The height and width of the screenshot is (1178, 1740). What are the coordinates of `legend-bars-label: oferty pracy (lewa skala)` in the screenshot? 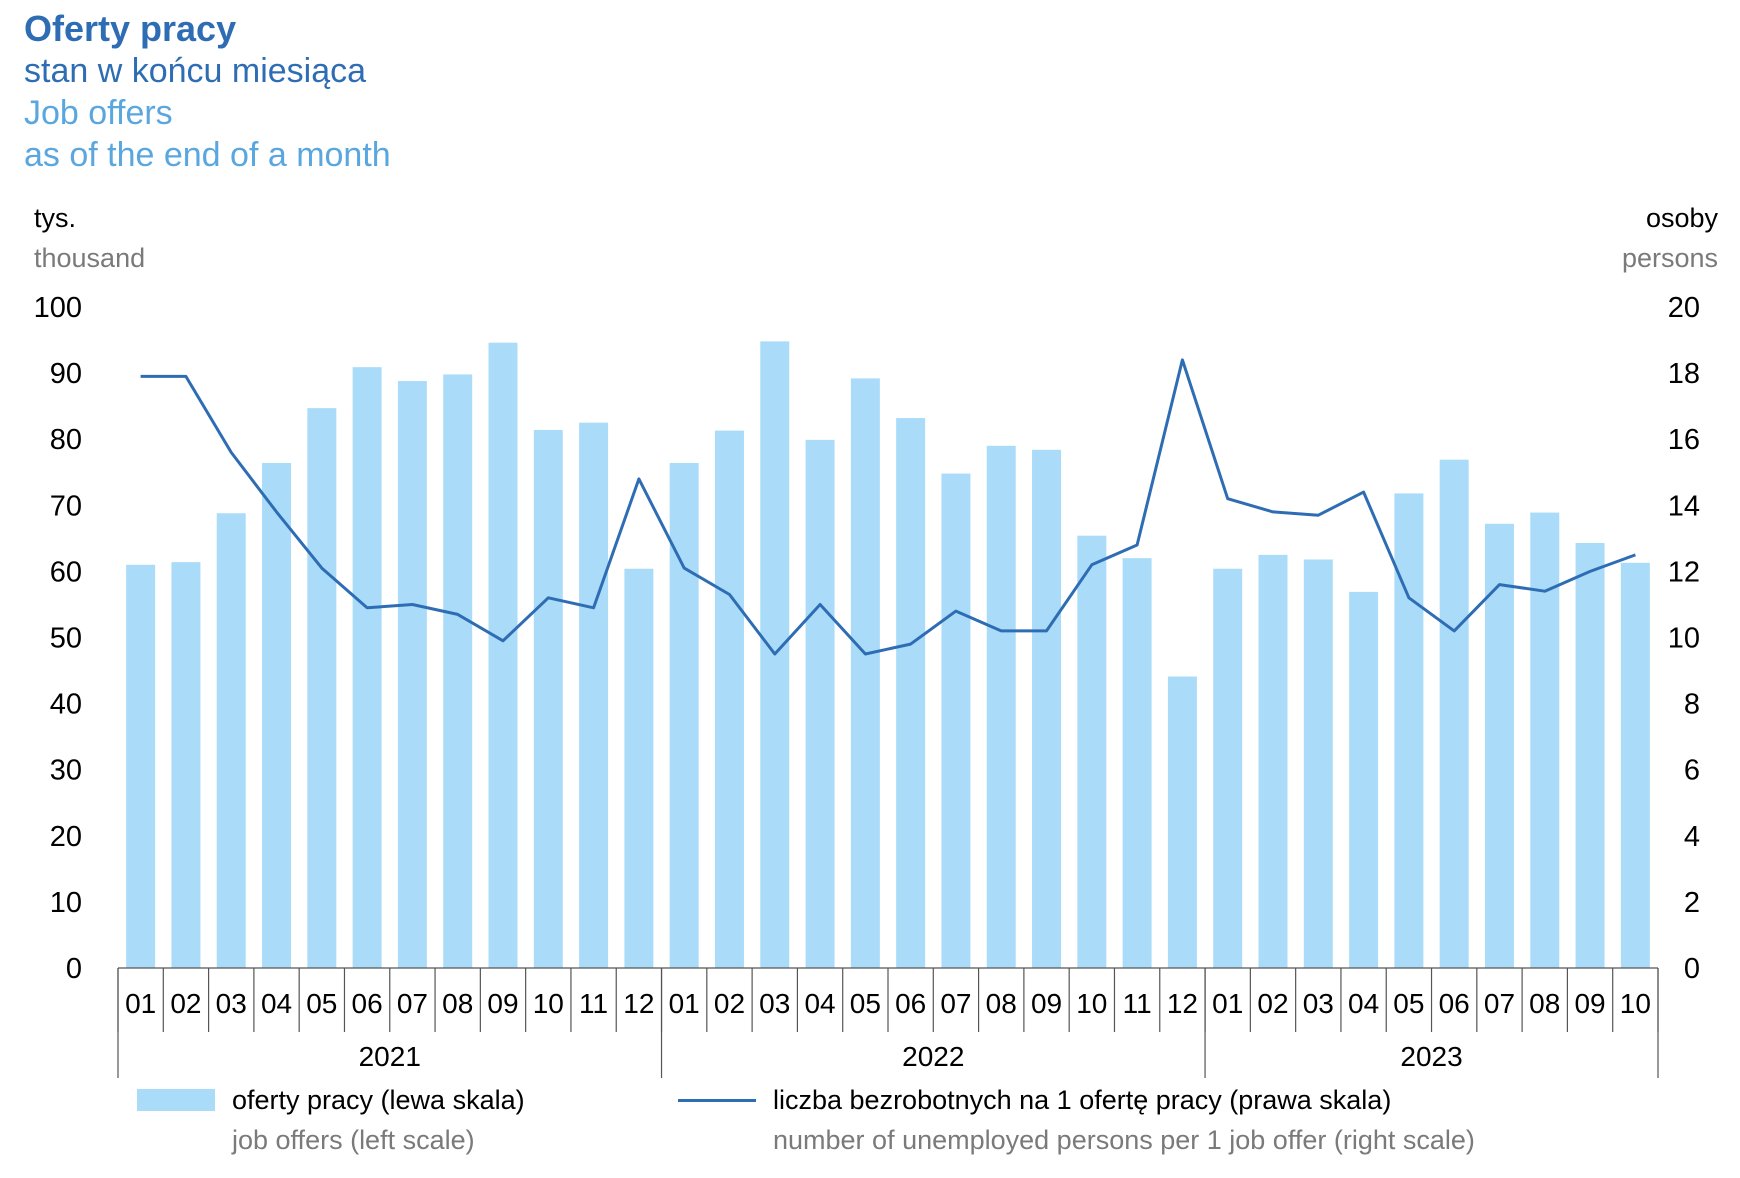 It's located at (378, 1100).